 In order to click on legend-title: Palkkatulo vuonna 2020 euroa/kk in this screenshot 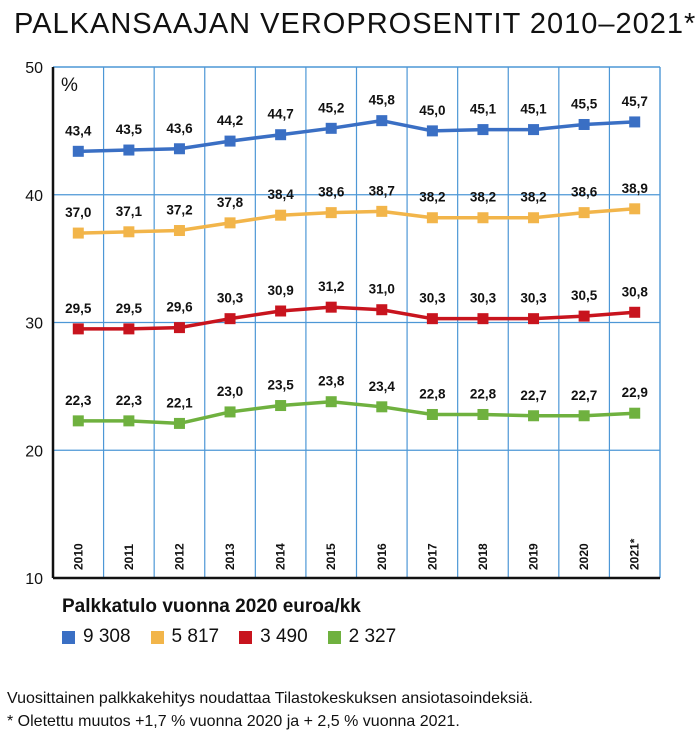, I will do `click(211, 606)`.